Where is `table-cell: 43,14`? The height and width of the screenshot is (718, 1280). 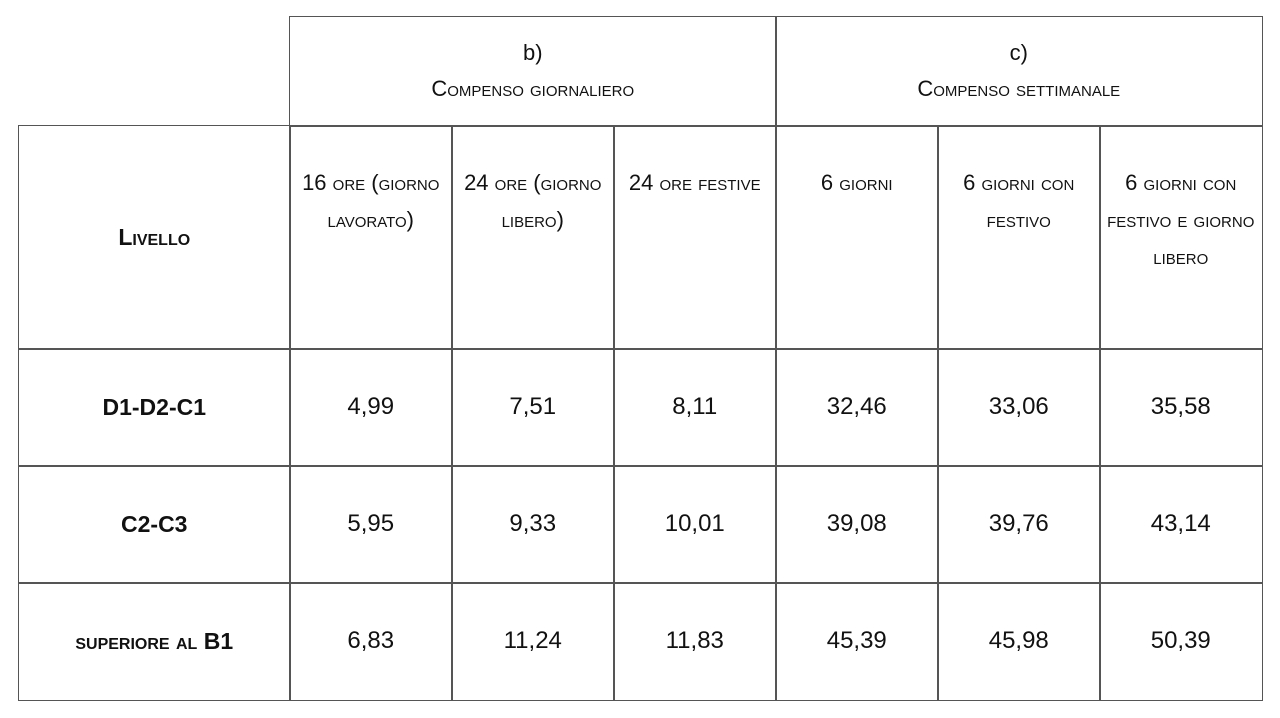 table-cell: 43,14 is located at coordinates (1181, 524).